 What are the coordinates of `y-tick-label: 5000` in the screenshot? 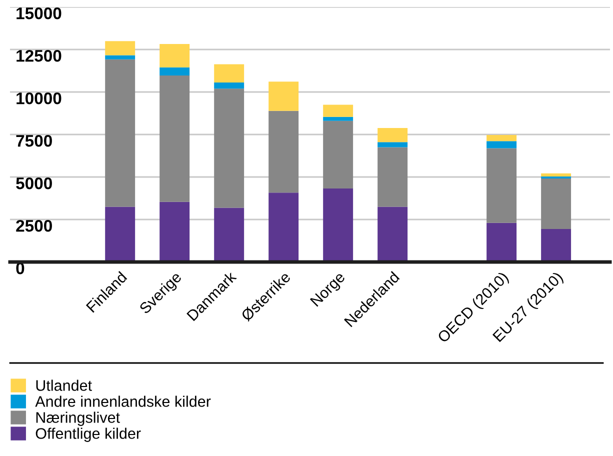 It's located at (34, 183).